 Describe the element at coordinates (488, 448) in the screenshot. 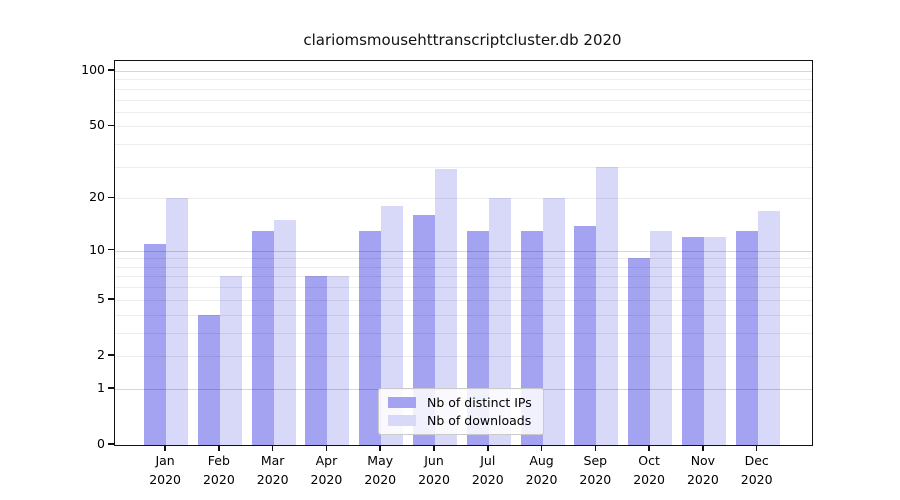

I see `x-tick-mark-jul` at that location.